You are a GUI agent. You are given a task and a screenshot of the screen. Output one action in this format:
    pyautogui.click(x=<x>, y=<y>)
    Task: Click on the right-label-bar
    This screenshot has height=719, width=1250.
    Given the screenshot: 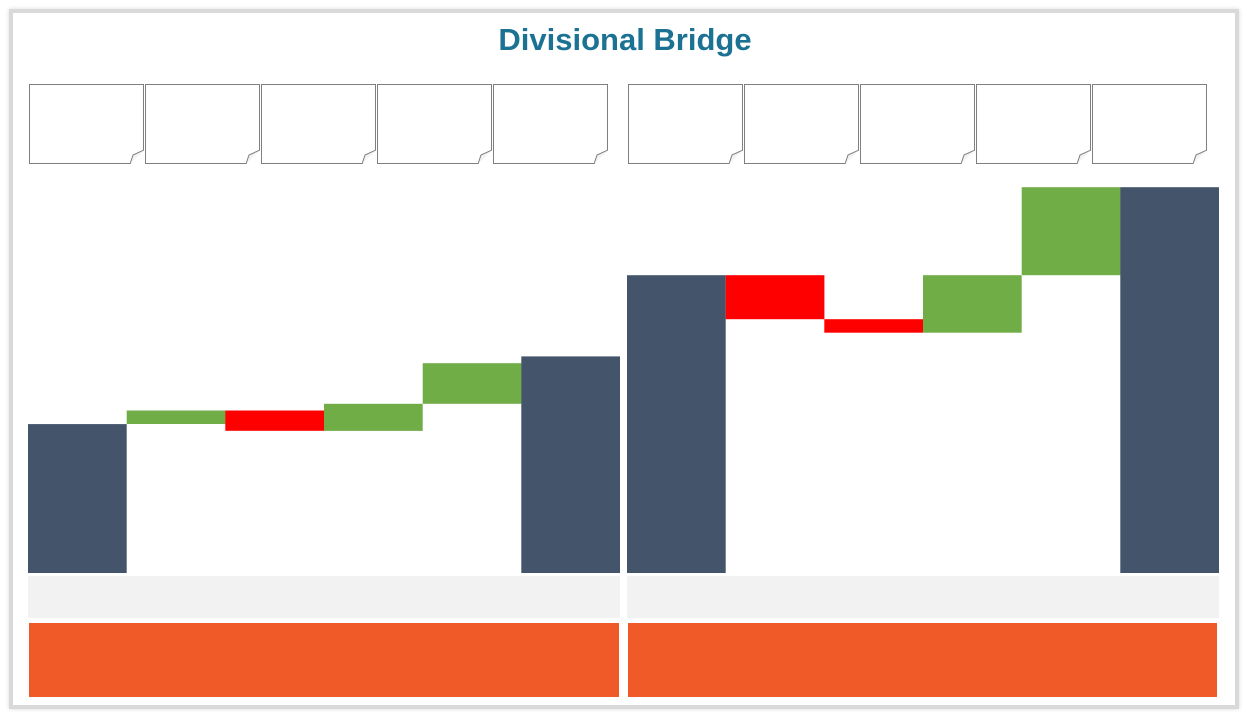 What is the action you would take?
    pyautogui.click(x=923, y=597)
    